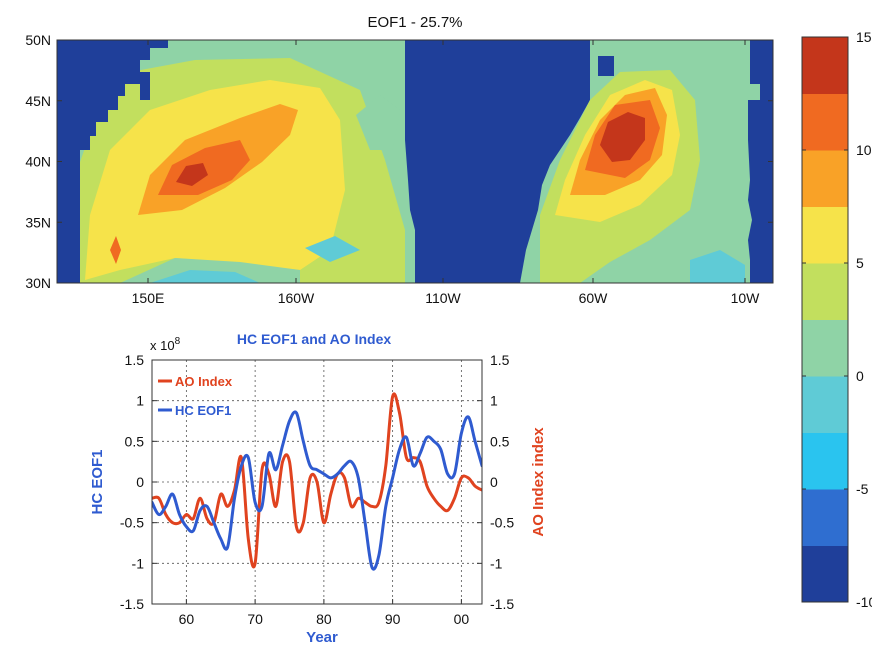 This screenshot has width=872, height=649. I want to click on map-x-tick-label: 10W, so click(746, 298).